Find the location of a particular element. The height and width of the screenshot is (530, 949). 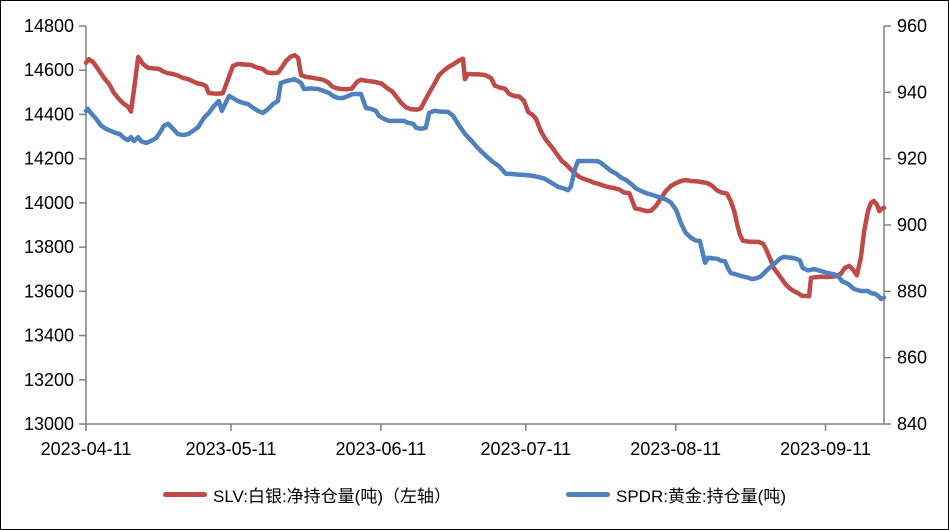

svg-text: 2023-04-11 is located at coordinates (86, 449).